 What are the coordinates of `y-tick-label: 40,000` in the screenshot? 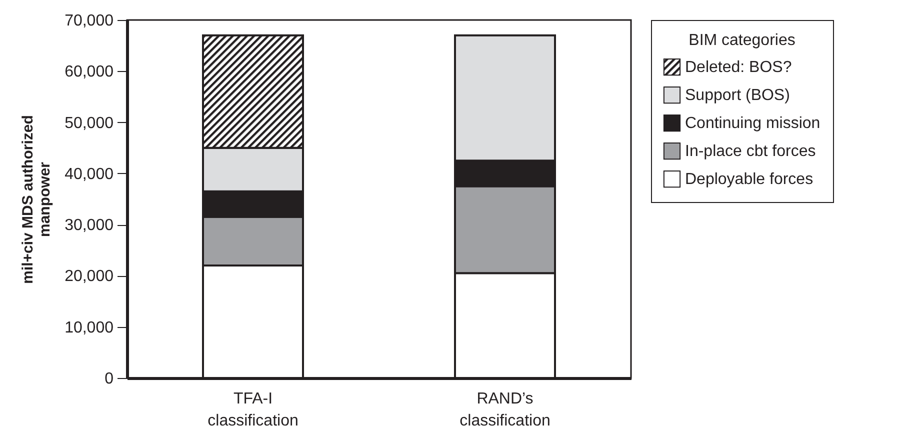 It's located at (89, 174).